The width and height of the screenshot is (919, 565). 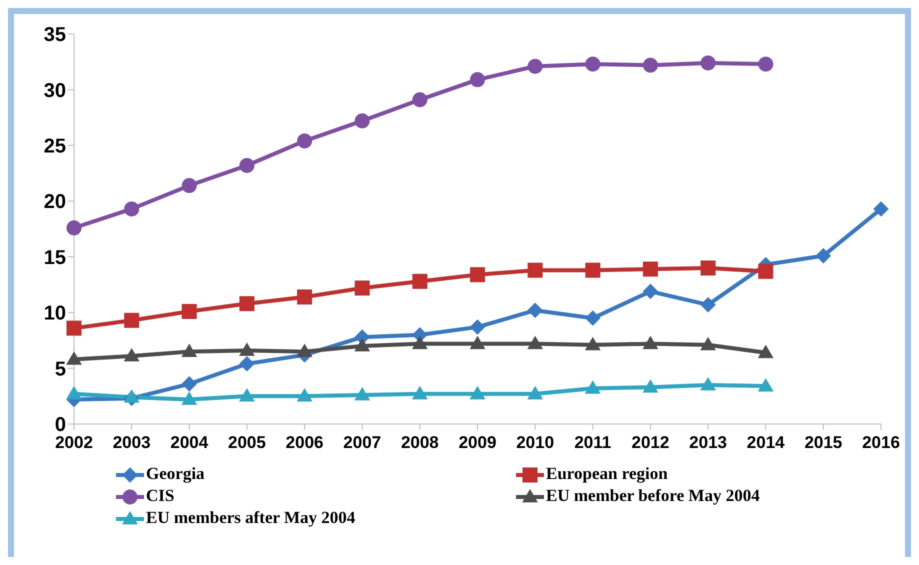 I want to click on legend-label: EU member before May 2004, so click(x=653, y=496).